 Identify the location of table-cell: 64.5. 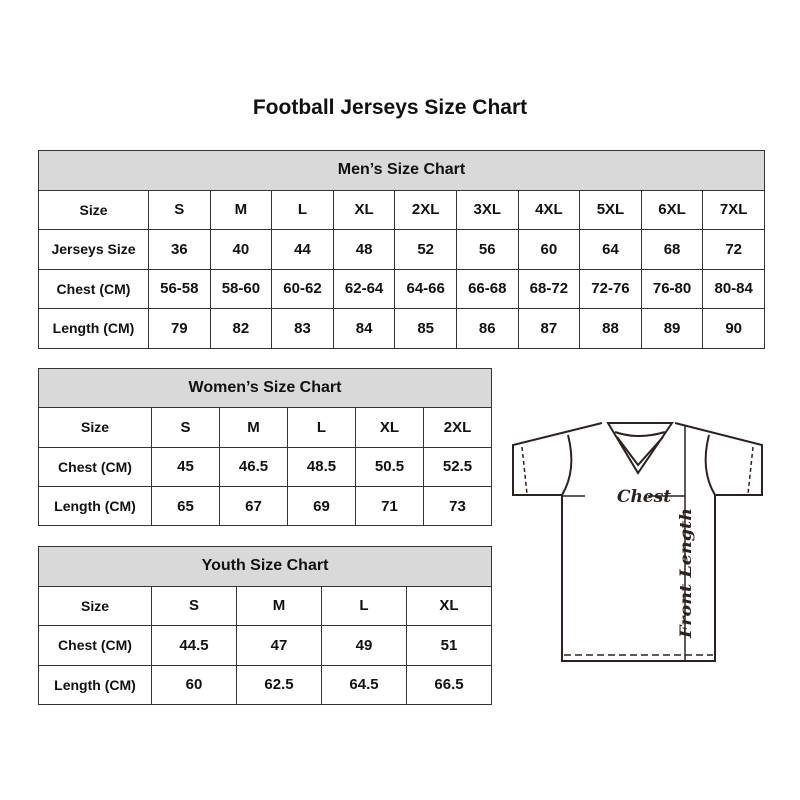
(364, 684).